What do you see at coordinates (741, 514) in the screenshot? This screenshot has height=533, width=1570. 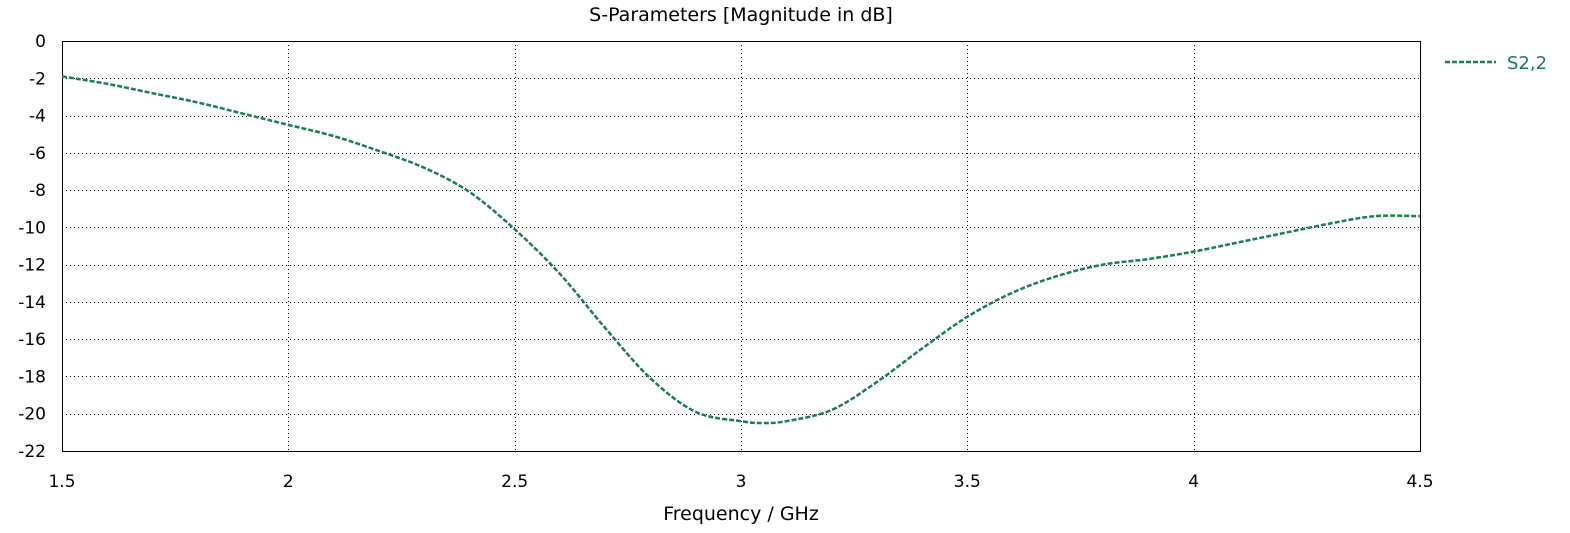 I see `x-axis-label: Frequency / GHz` at bounding box center [741, 514].